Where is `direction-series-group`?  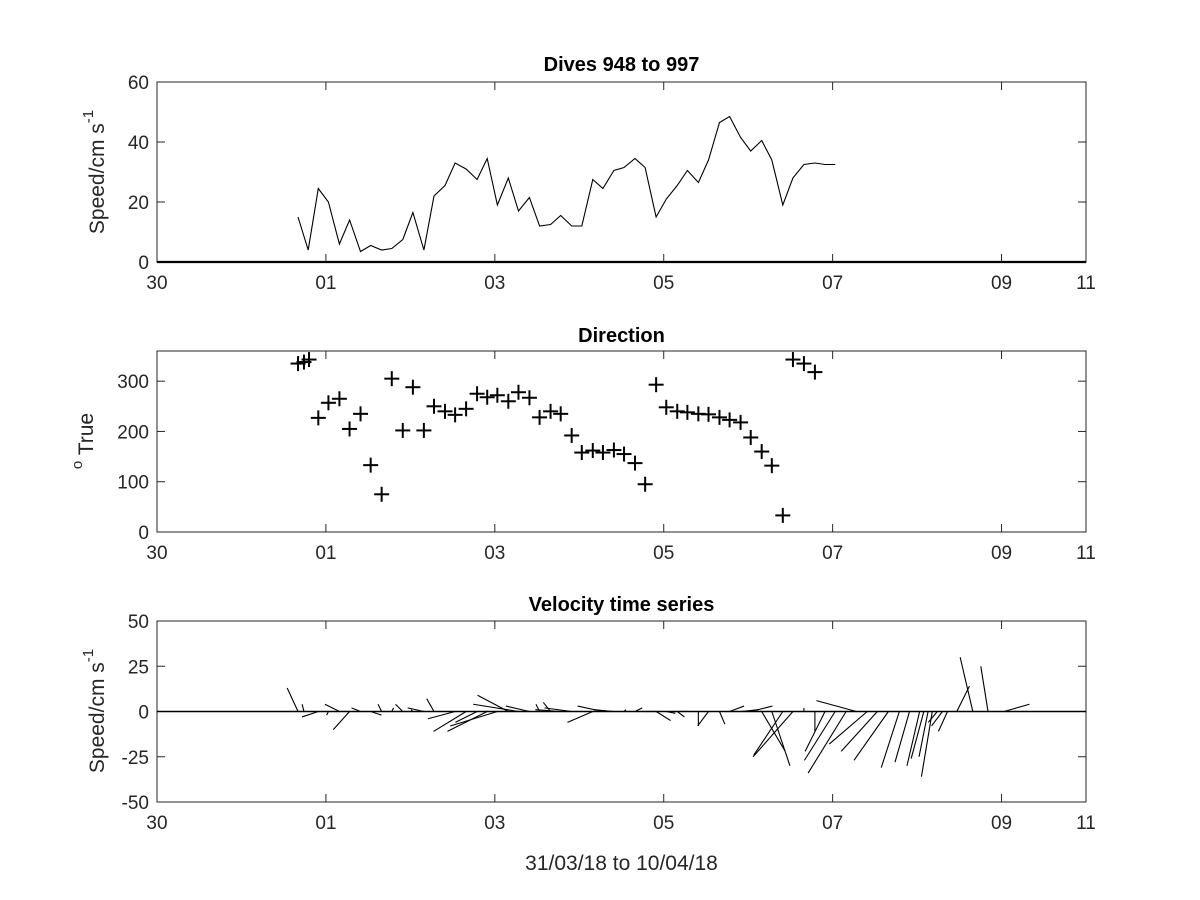 direction-series-group is located at coordinates (556, 437).